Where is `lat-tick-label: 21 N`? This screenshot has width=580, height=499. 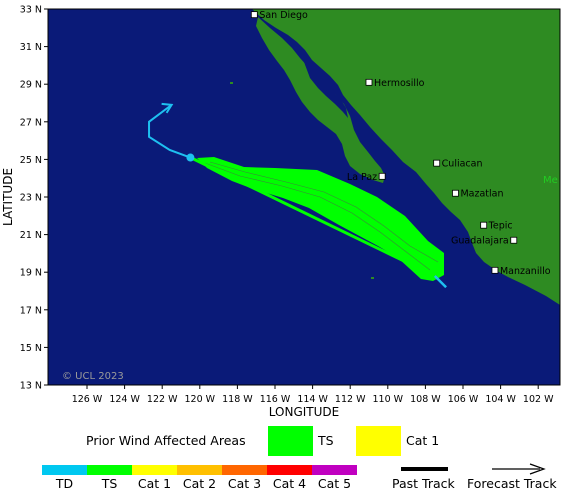
lat-tick-label: 21 N is located at coordinates (31, 235).